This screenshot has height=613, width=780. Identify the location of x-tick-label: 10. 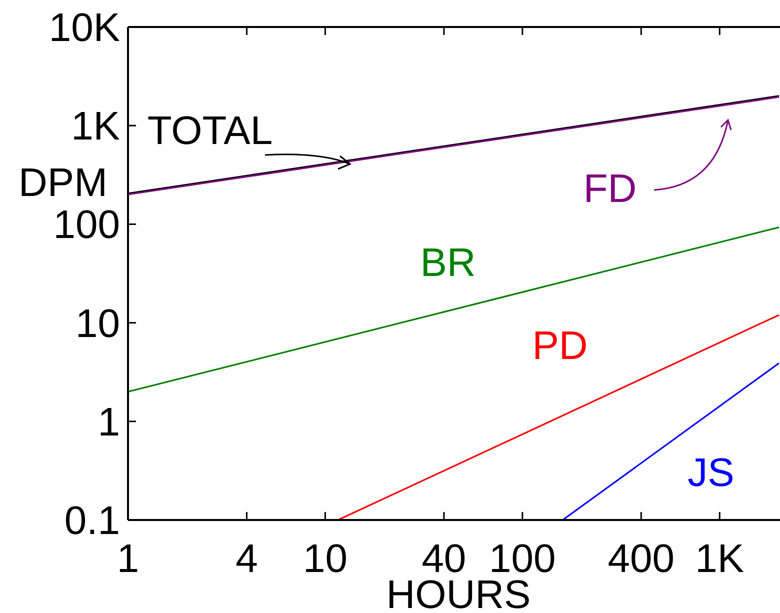
(325, 559).